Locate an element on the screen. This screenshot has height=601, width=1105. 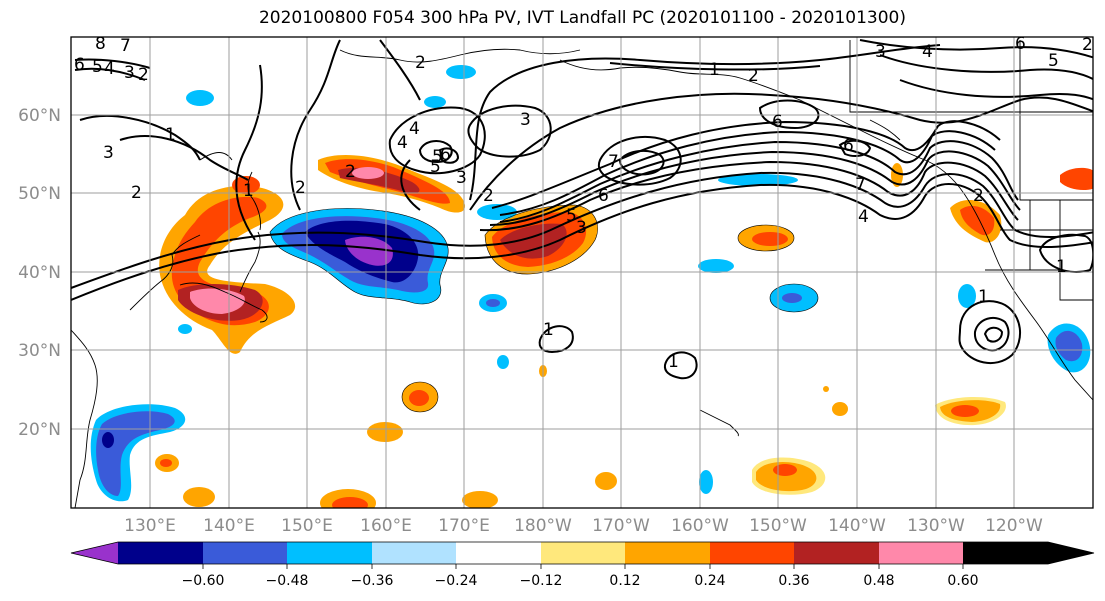
lon-label-130w: 130°W is located at coordinates (936, 526).